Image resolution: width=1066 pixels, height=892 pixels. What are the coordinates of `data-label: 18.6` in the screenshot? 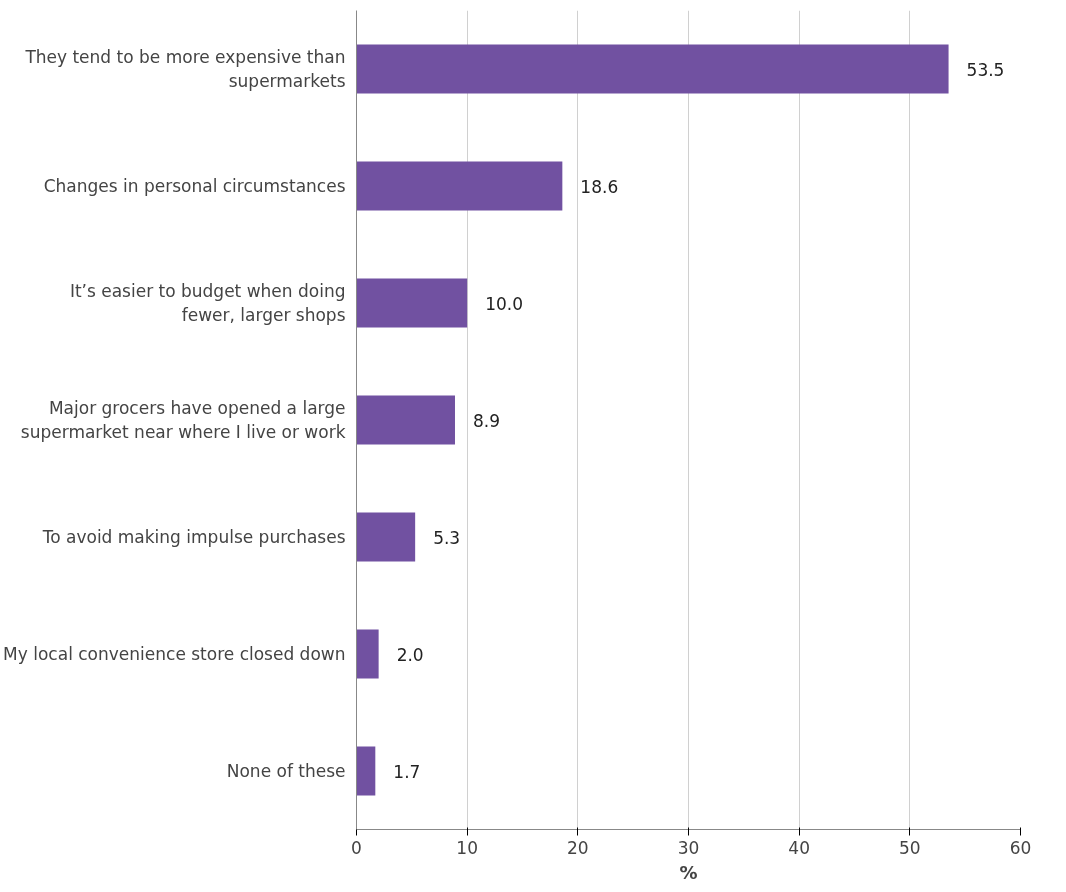 It's located at (599, 186).